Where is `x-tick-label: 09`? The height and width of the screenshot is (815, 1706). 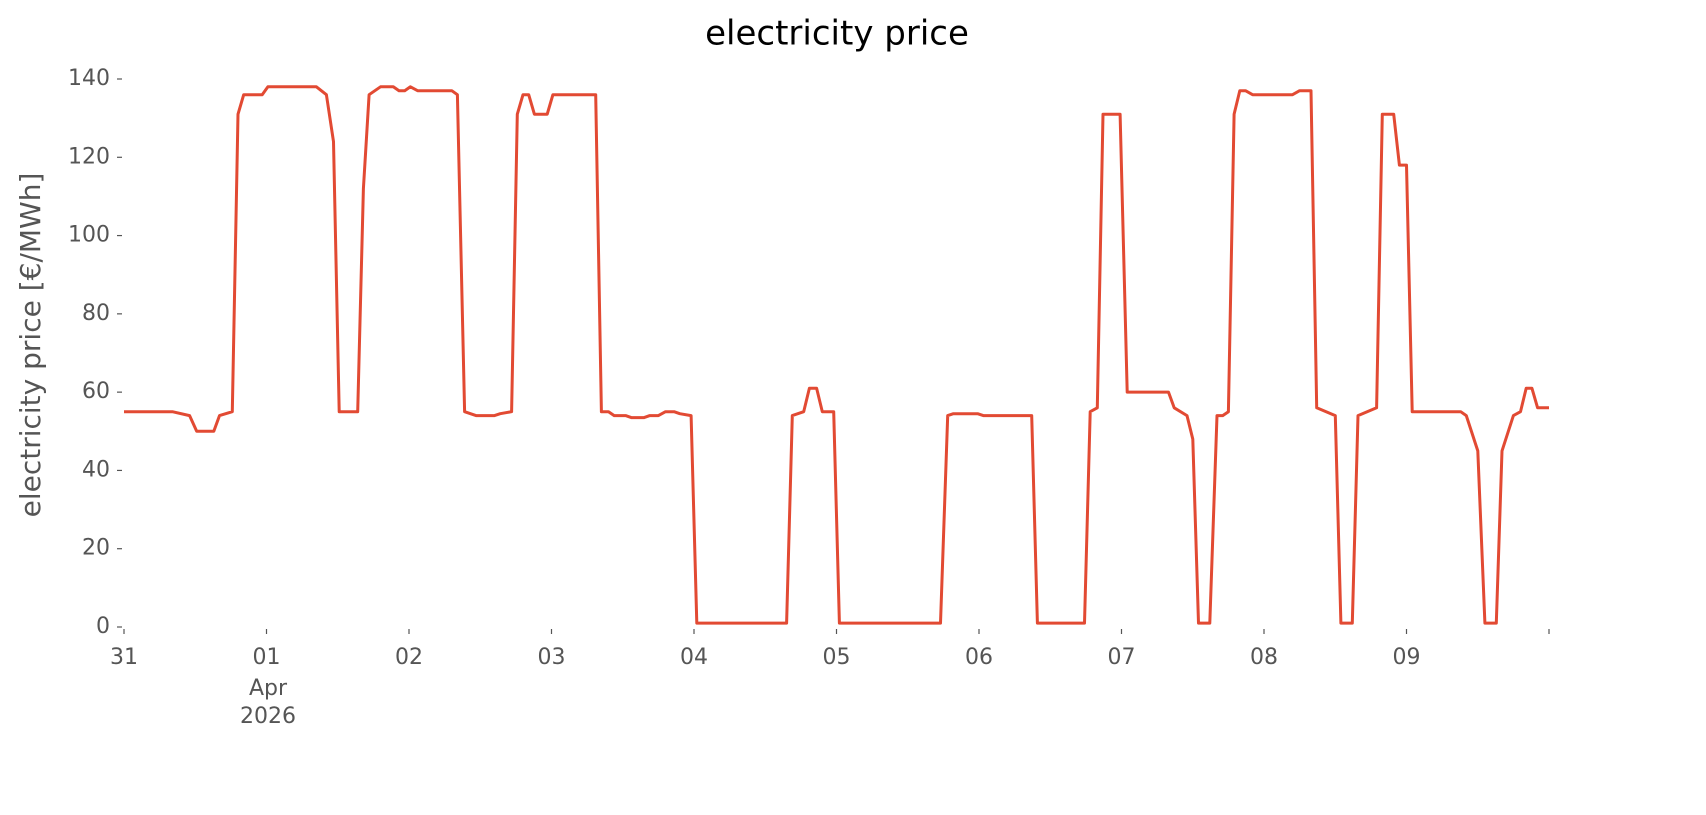
x-tick-label: 09 is located at coordinates (1407, 657).